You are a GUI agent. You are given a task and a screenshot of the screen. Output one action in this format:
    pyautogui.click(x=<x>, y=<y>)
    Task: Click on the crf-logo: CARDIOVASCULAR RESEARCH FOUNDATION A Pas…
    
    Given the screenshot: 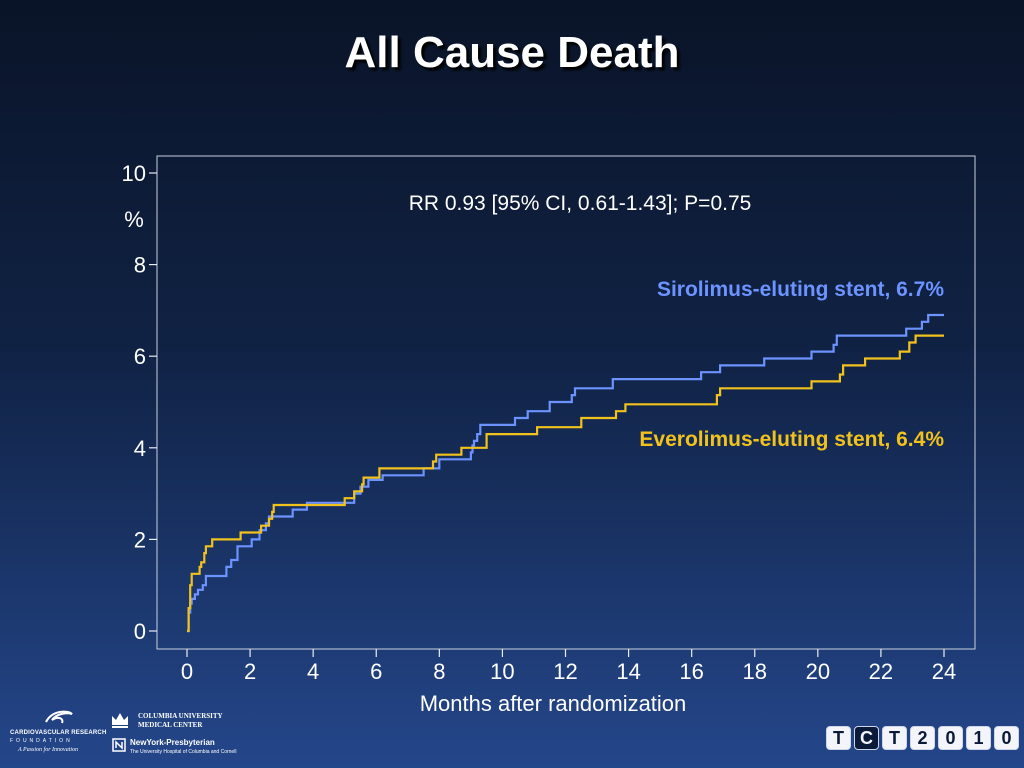 What is the action you would take?
    pyautogui.click(x=58, y=734)
    